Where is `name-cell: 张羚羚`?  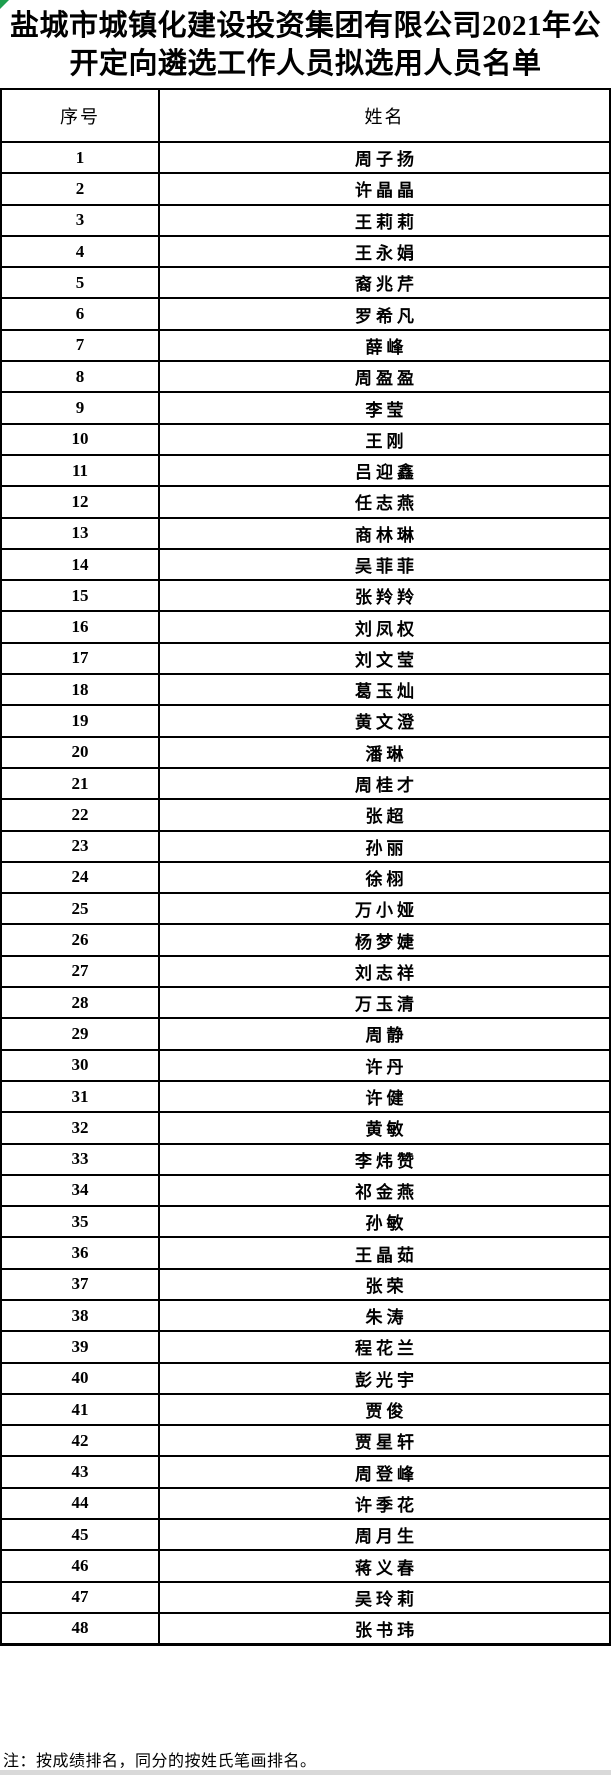 name-cell: 张羚羚 is located at coordinates (384, 596).